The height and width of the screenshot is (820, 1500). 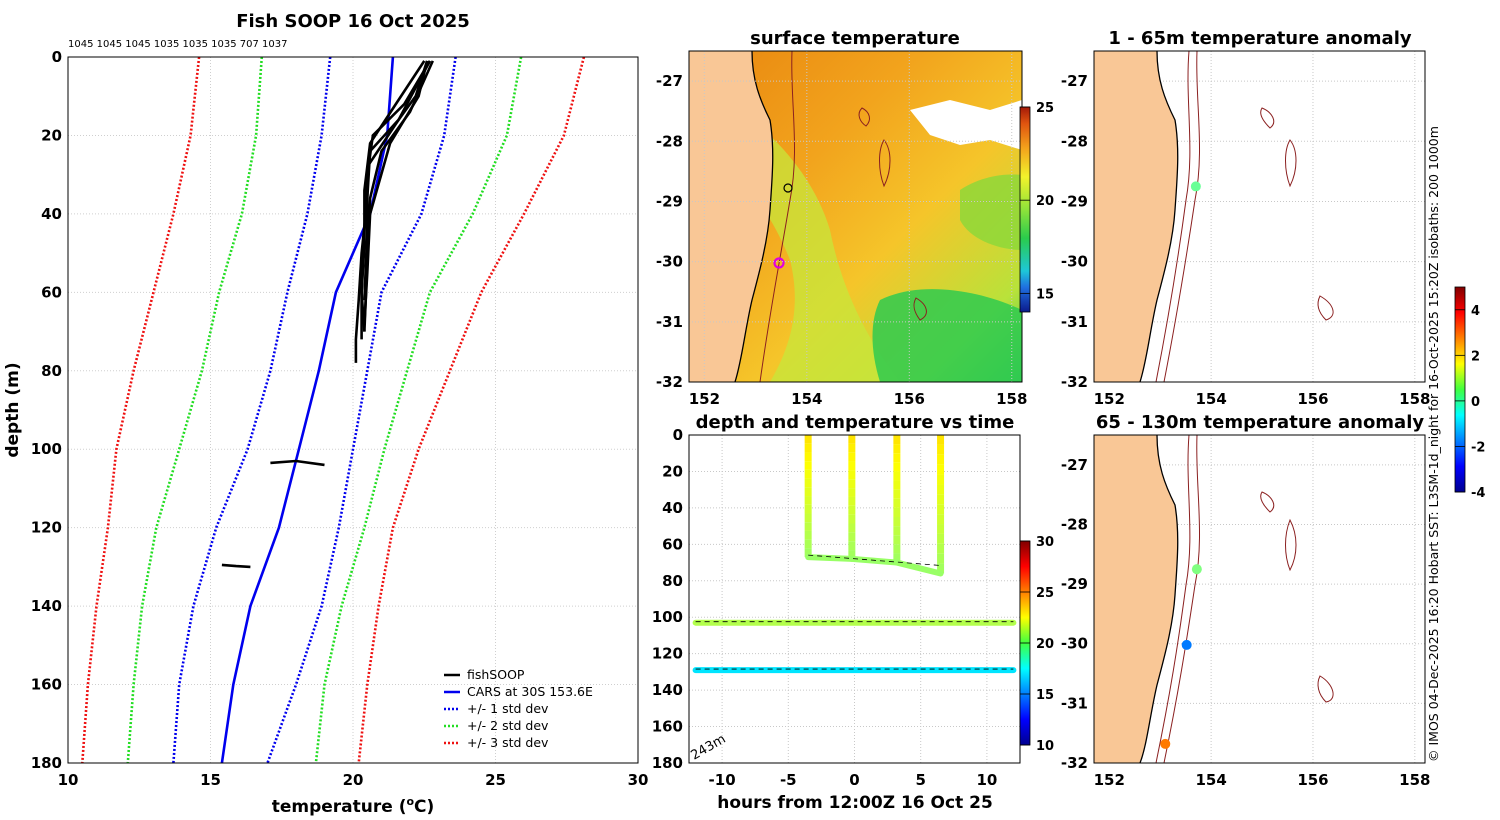 What do you see at coordinates (1181, 656) in the screenshot?
I see `anomaly-deep-points` at bounding box center [1181, 656].